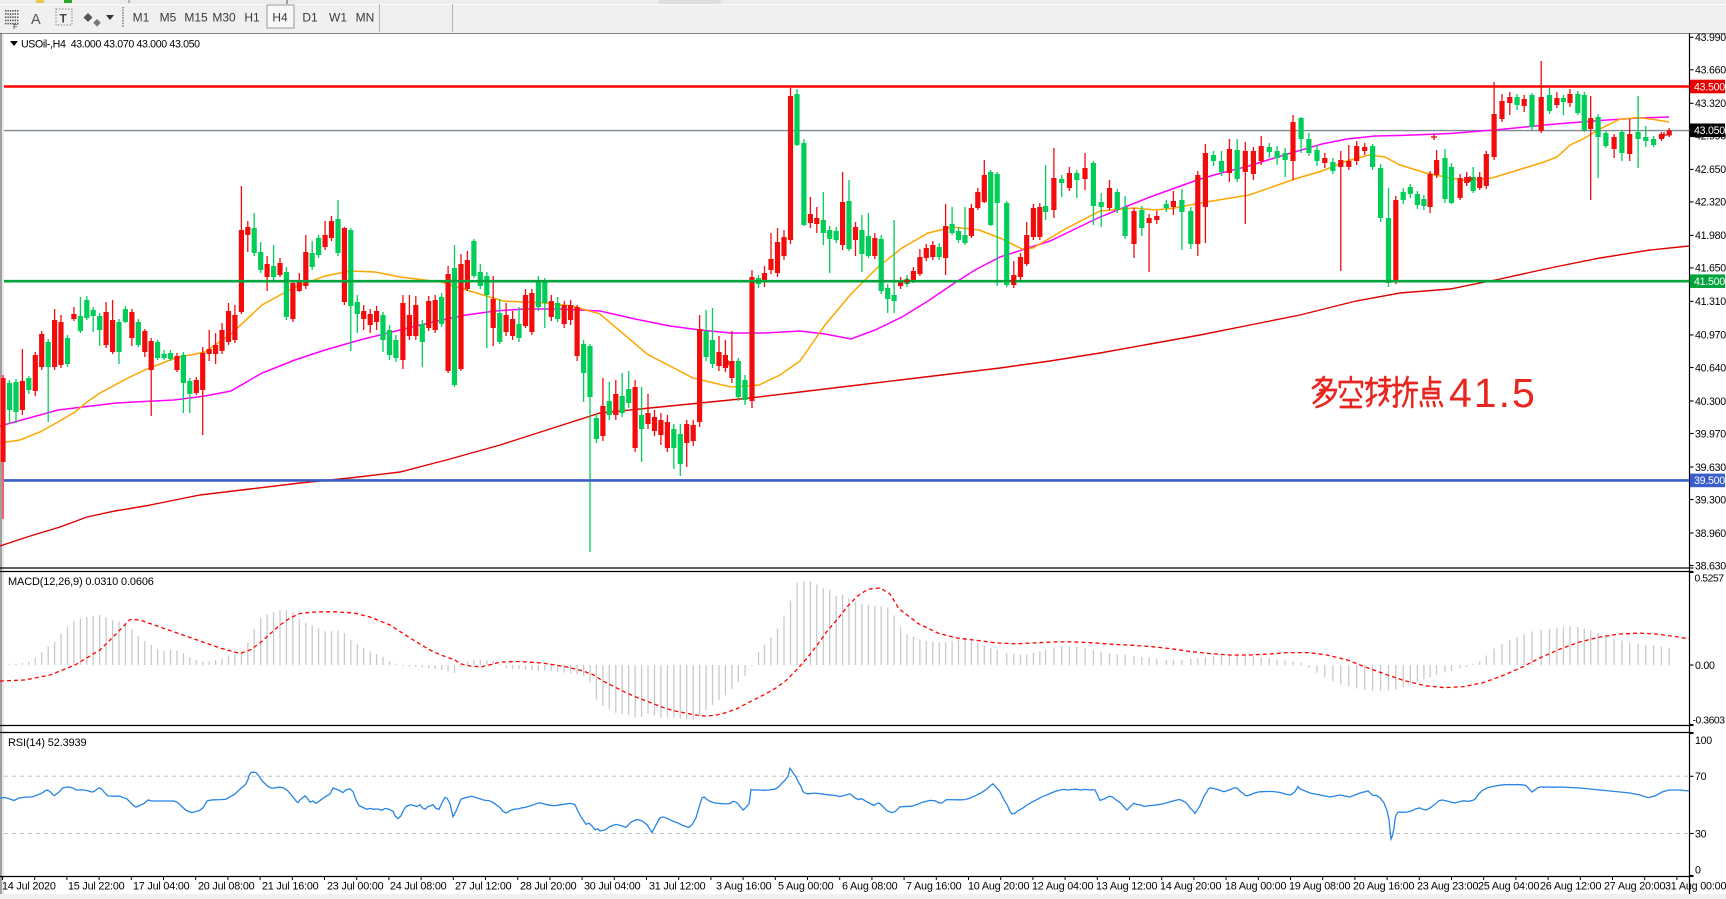 This screenshot has height=899, width=1726. Describe the element at coordinates (1709, 131) in the screenshot. I see `svg-text: 43.050` at that location.